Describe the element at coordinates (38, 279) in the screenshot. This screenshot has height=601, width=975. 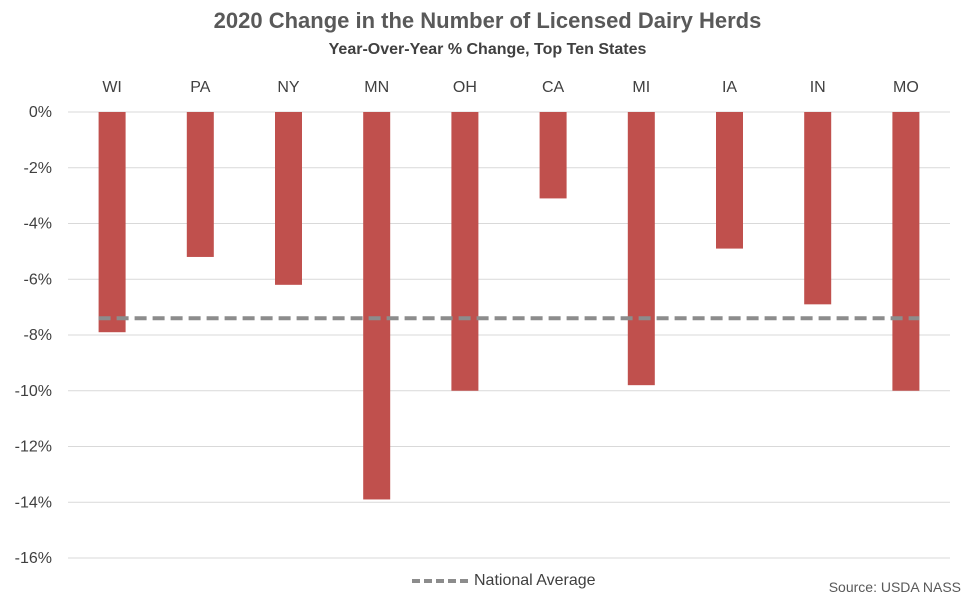
I see `y-tick-label: -6%` at that location.